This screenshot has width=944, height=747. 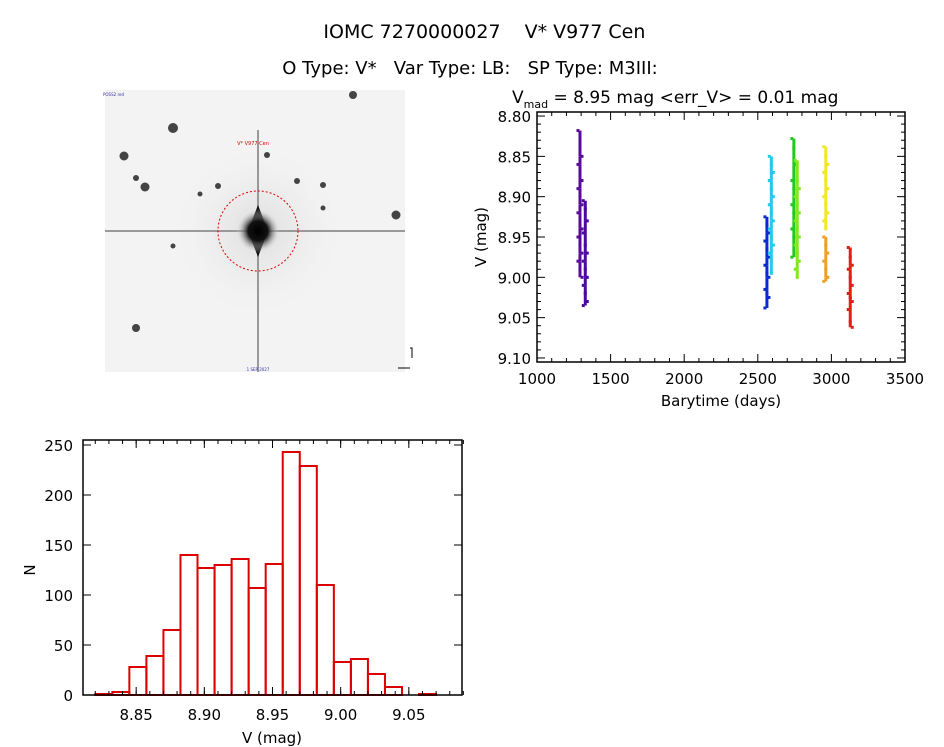 What do you see at coordinates (340, 715) in the screenshot?
I see `x-tick-label: 9.00` at bounding box center [340, 715].